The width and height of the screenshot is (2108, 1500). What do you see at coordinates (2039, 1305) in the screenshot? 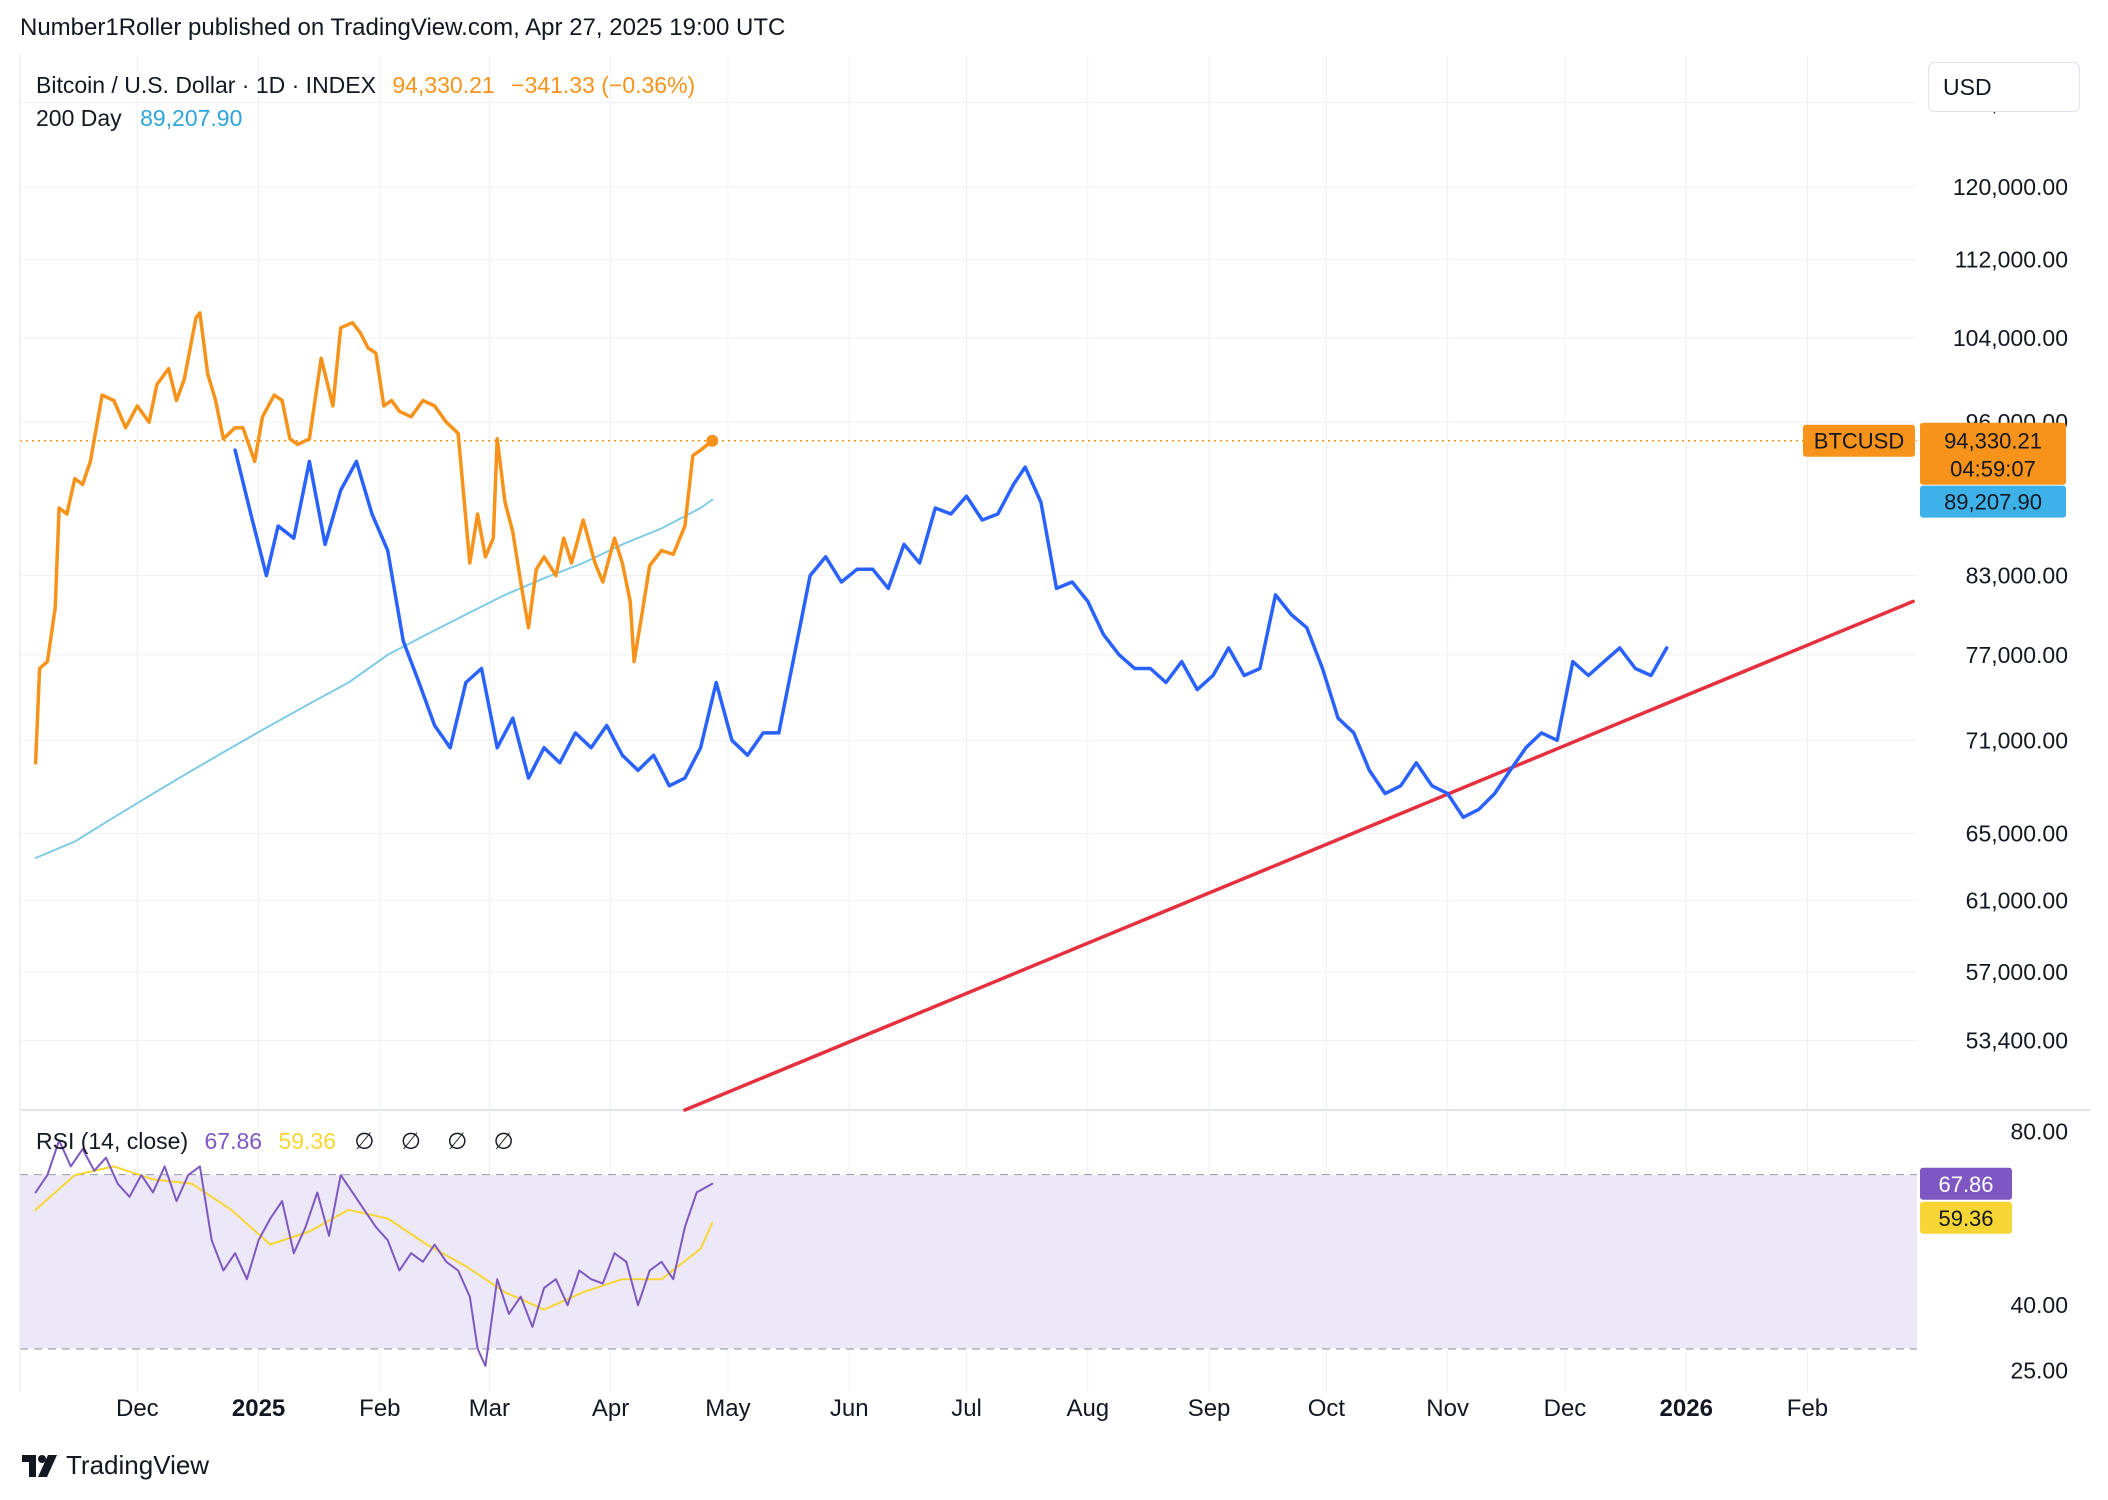
I see `rsi-y-tick-label: 40.00` at bounding box center [2039, 1305].